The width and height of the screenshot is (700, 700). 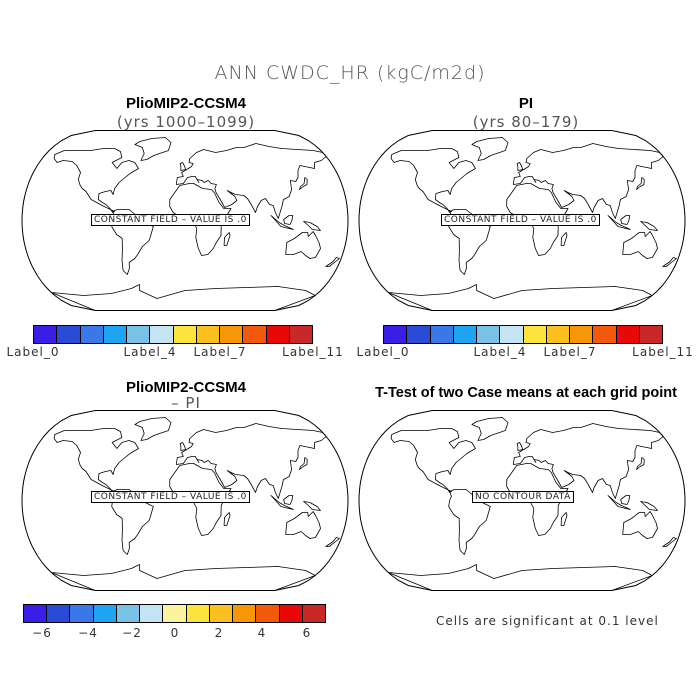 What do you see at coordinates (170, 497) in the screenshot?
I see `panel3-message: CONSTANT FIELD – VALUE IS .0` at bounding box center [170, 497].